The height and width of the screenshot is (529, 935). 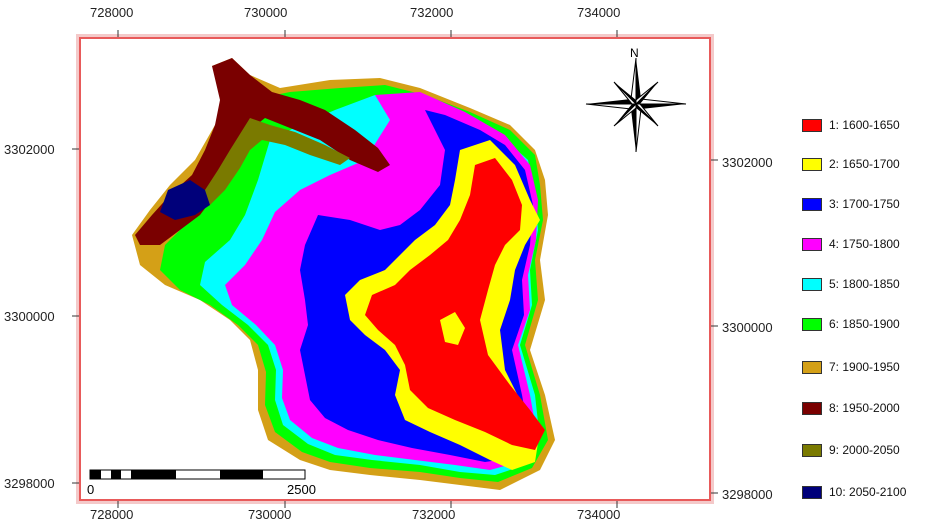 What do you see at coordinates (864, 450) in the screenshot?
I see `legend-label: 9: 2000-2050` at bounding box center [864, 450].